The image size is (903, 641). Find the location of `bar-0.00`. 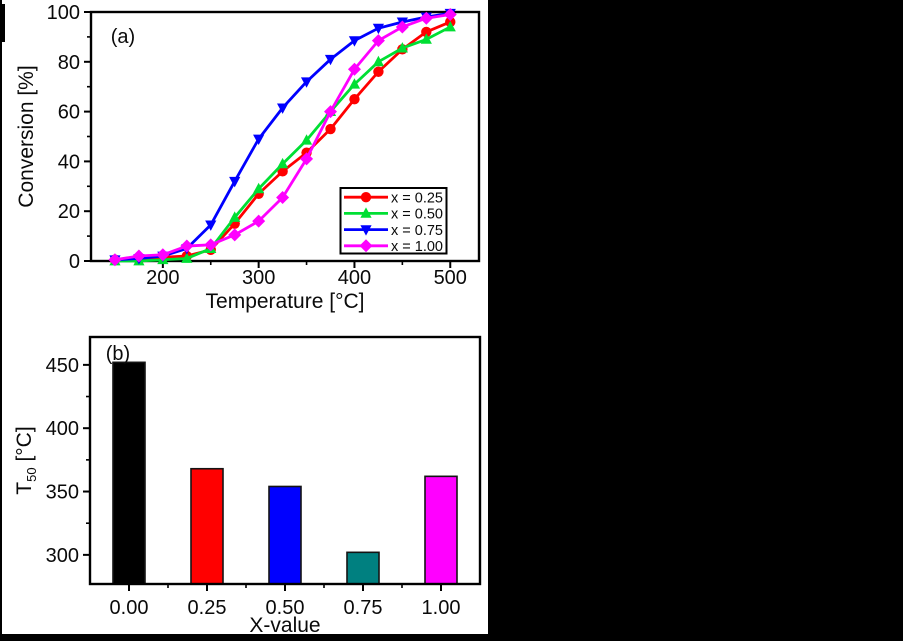

bar-0.00 is located at coordinates (129, 473).